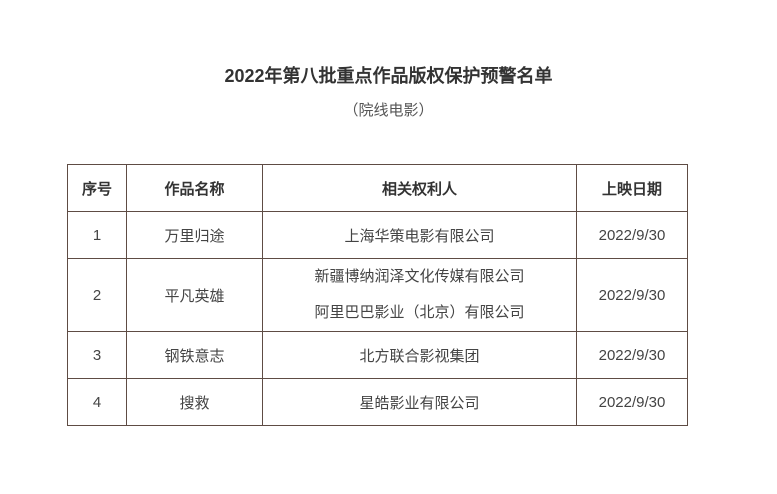 The height and width of the screenshot is (494, 777). Describe the element at coordinates (97, 188) in the screenshot. I see `header-no: 序号` at that location.